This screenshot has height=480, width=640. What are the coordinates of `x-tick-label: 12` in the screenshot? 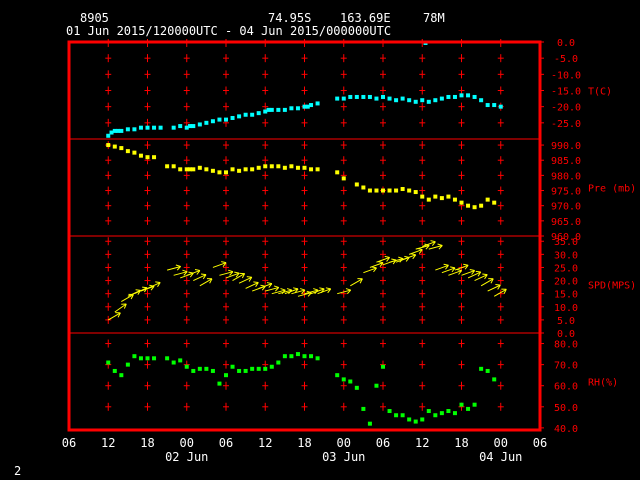 It's located at (108, 443).